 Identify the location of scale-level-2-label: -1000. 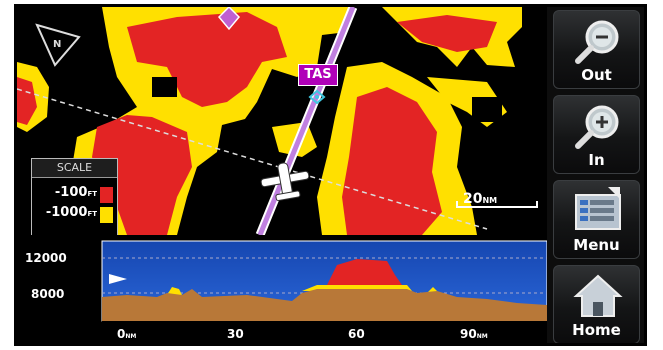
(66, 212).